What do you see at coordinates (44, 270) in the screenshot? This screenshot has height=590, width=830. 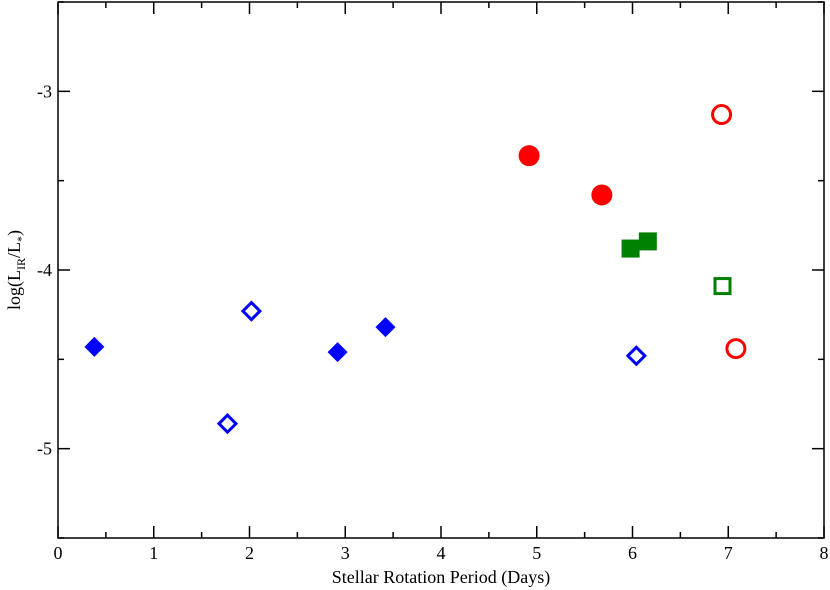 I see `y-tick-label: -4` at bounding box center [44, 270].